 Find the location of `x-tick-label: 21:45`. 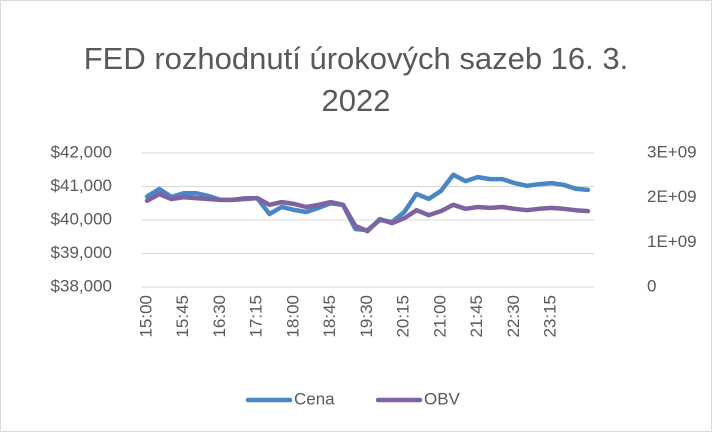

x-tick-label: 21:45 is located at coordinates (476, 316).